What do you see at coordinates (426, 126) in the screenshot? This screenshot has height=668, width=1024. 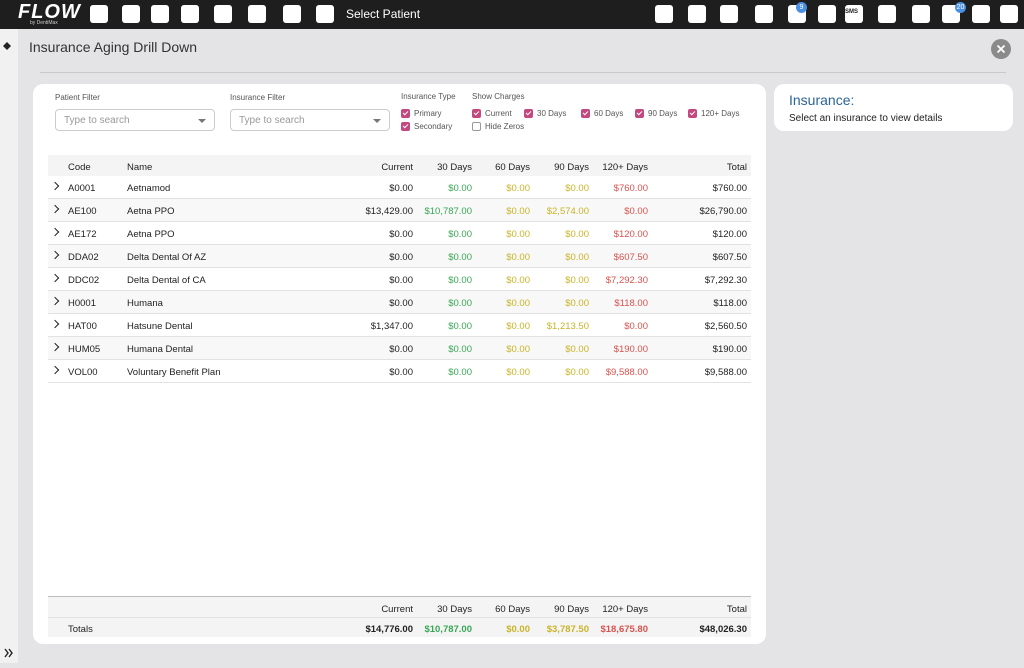 I see `checkbox-option: Secondary` at bounding box center [426, 126].